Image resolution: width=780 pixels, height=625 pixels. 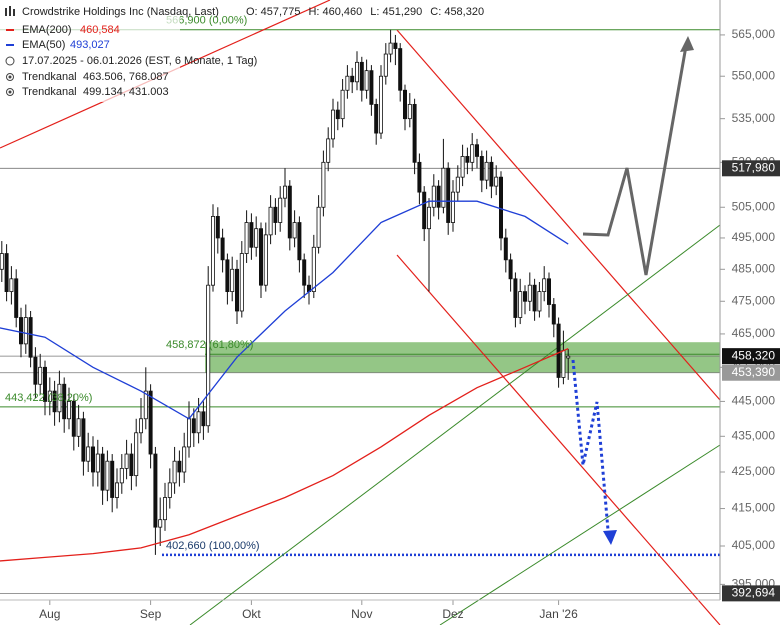 What do you see at coordinates (213, 546) in the screenshot?
I see `fib-label: 402,660 (100,00%)` at bounding box center [213, 546].